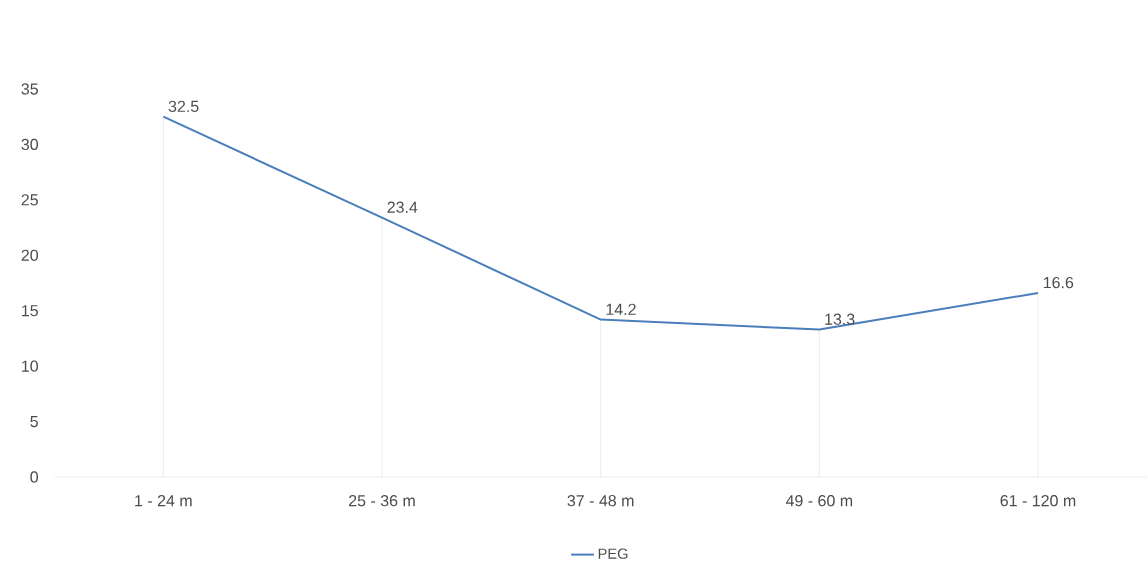  I want to click on y-tick-label: 30, so click(30, 144).